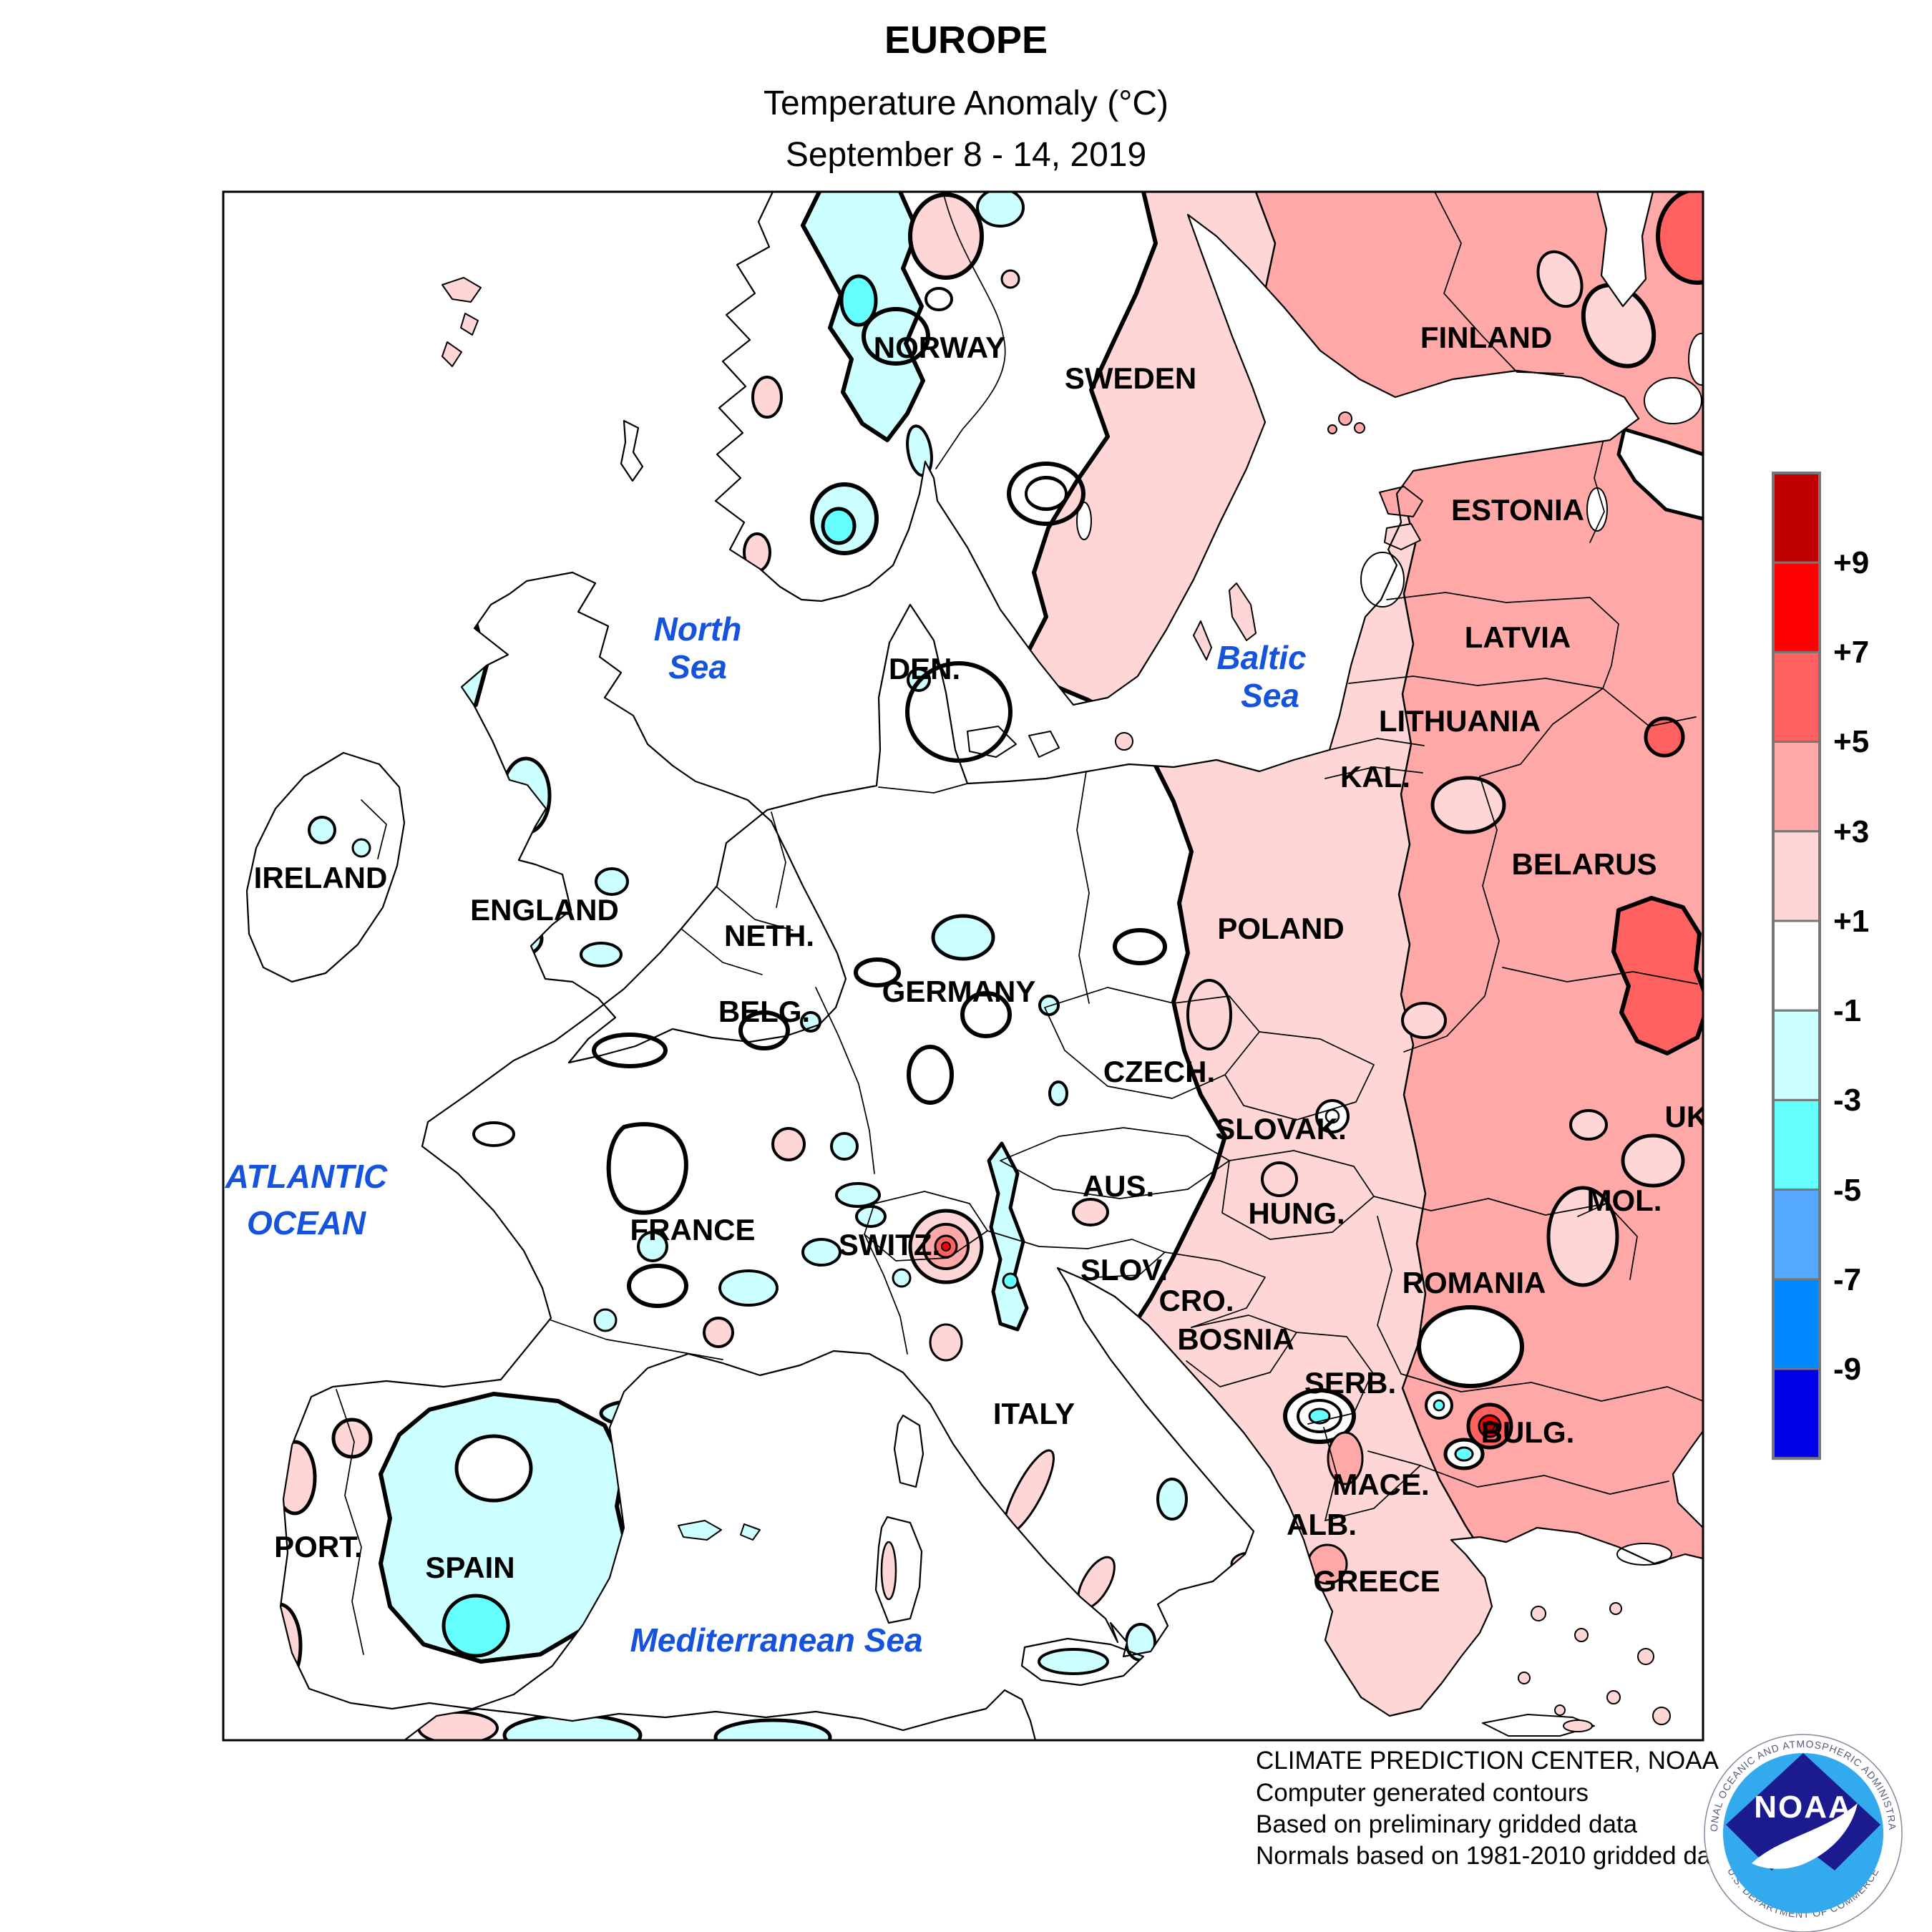  What do you see at coordinates (1124, 741) in the screenshot?
I see `bornholm-island` at bounding box center [1124, 741].